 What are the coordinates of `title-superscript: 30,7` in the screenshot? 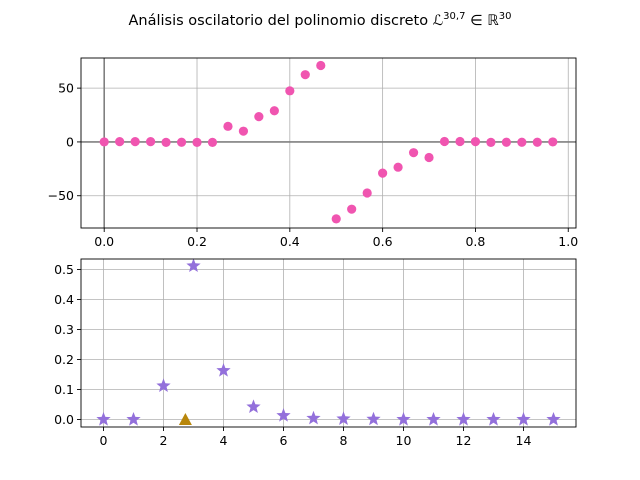 It's located at (454, 16).